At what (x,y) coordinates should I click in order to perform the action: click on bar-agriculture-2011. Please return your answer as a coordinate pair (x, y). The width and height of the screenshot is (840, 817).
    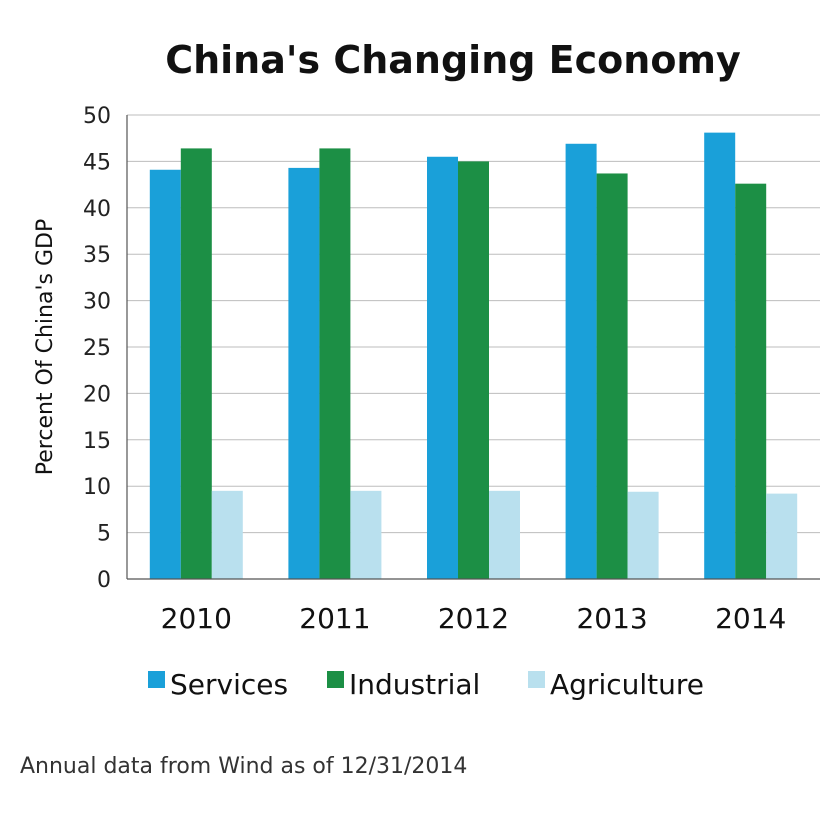
    Looking at the image, I should click on (366, 534).